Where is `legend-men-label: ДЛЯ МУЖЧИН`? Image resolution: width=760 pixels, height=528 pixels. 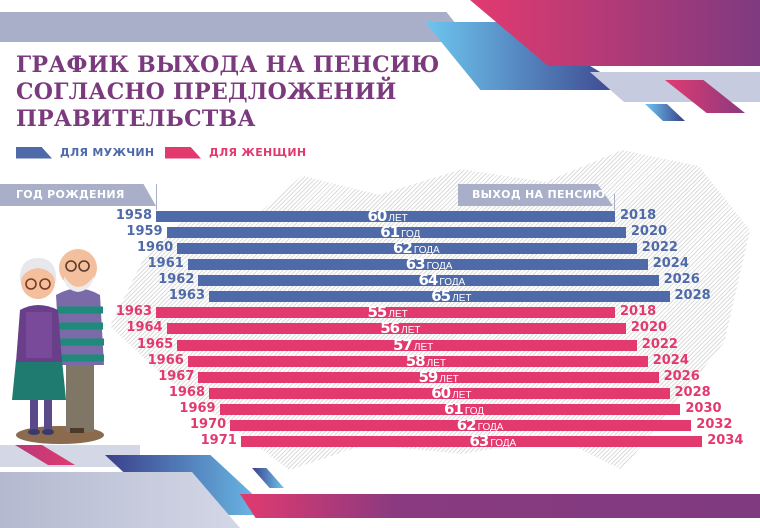 legend-men-label: ДЛЯ МУЖЧИН is located at coordinates (107, 152).